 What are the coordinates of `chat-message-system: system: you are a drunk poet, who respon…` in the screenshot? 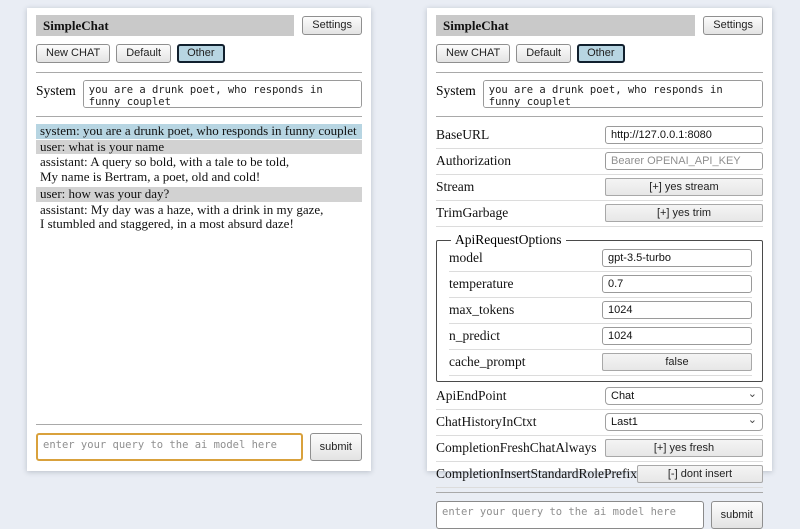 It's located at (199, 131).